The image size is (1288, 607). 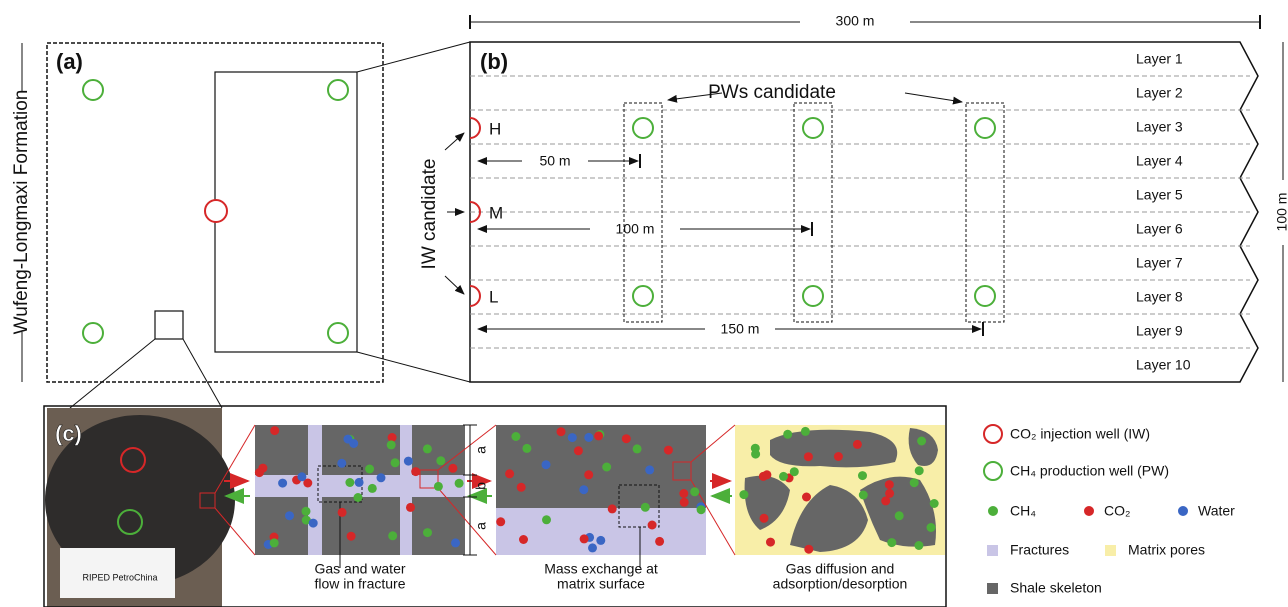 I want to click on layer-label: Layer 1, so click(x=1159, y=59).